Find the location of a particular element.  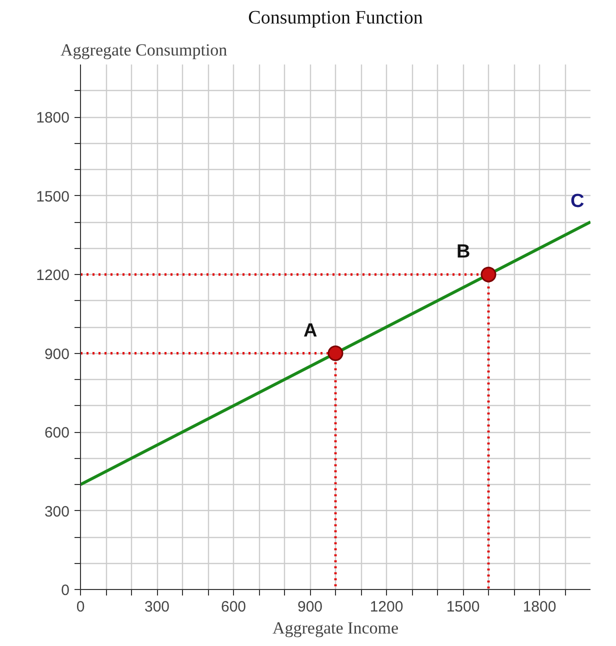

y-tick-label: 900 is located at coordinates (57, 354).